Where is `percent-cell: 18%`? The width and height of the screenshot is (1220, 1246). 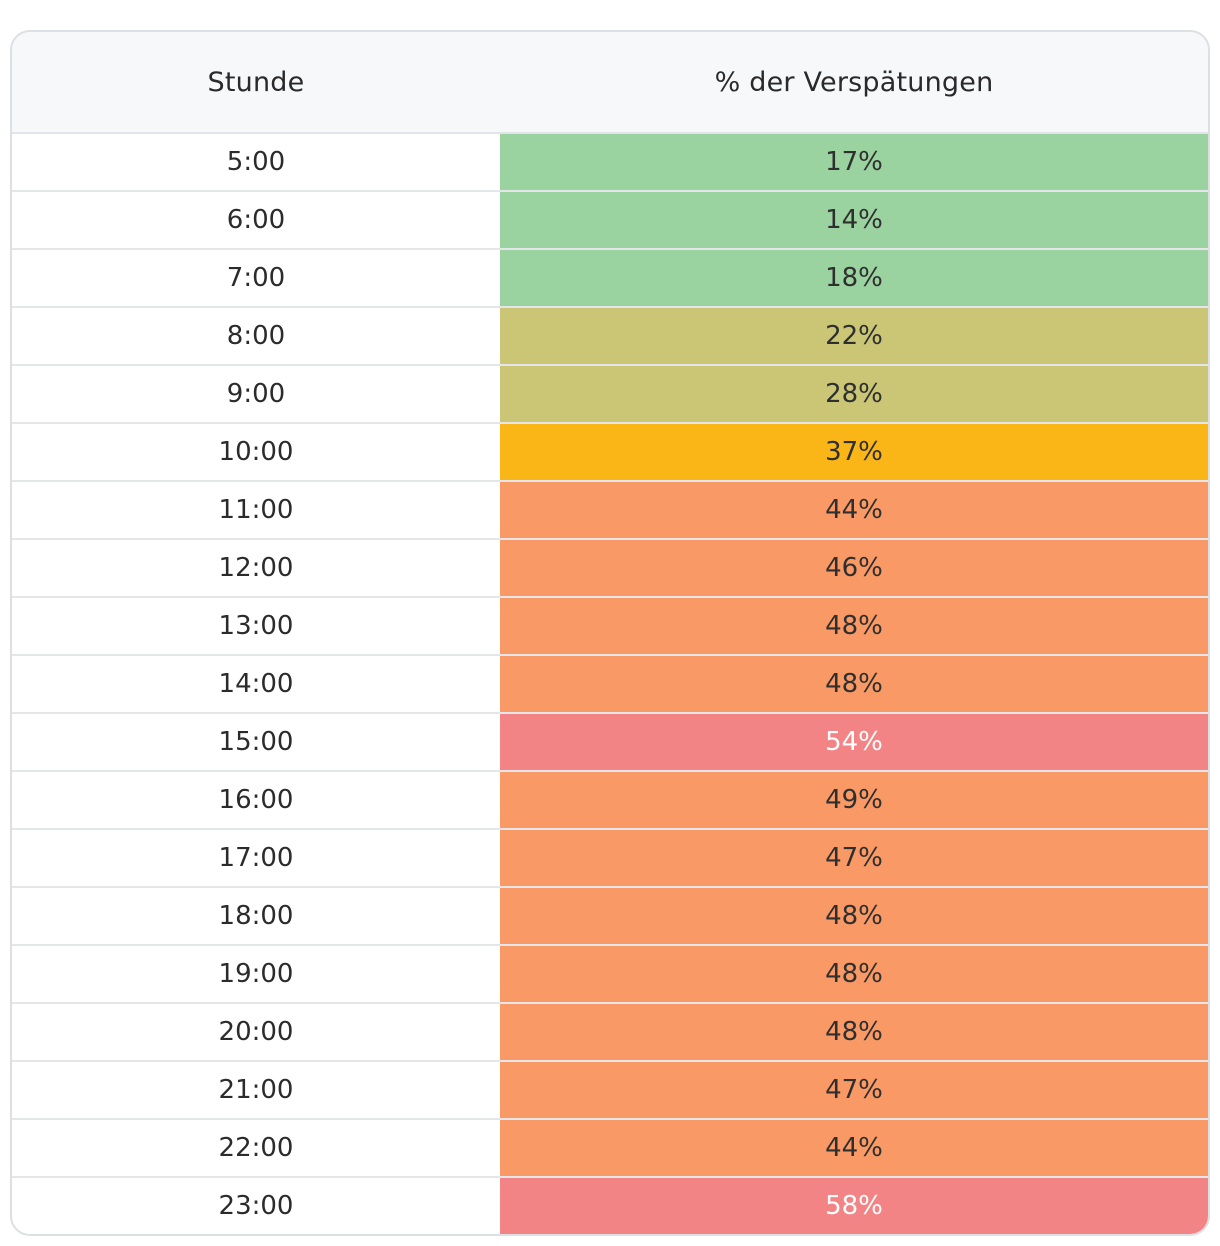 percent-cell: 18% is located at coordinates (854, 278).